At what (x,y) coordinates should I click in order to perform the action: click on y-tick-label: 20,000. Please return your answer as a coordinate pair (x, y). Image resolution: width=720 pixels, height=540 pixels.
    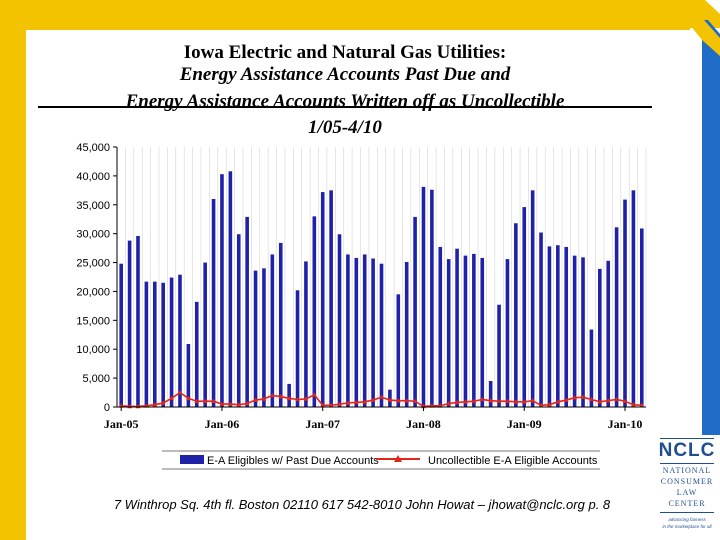
    Looking at the image, I should click on (93, 292).